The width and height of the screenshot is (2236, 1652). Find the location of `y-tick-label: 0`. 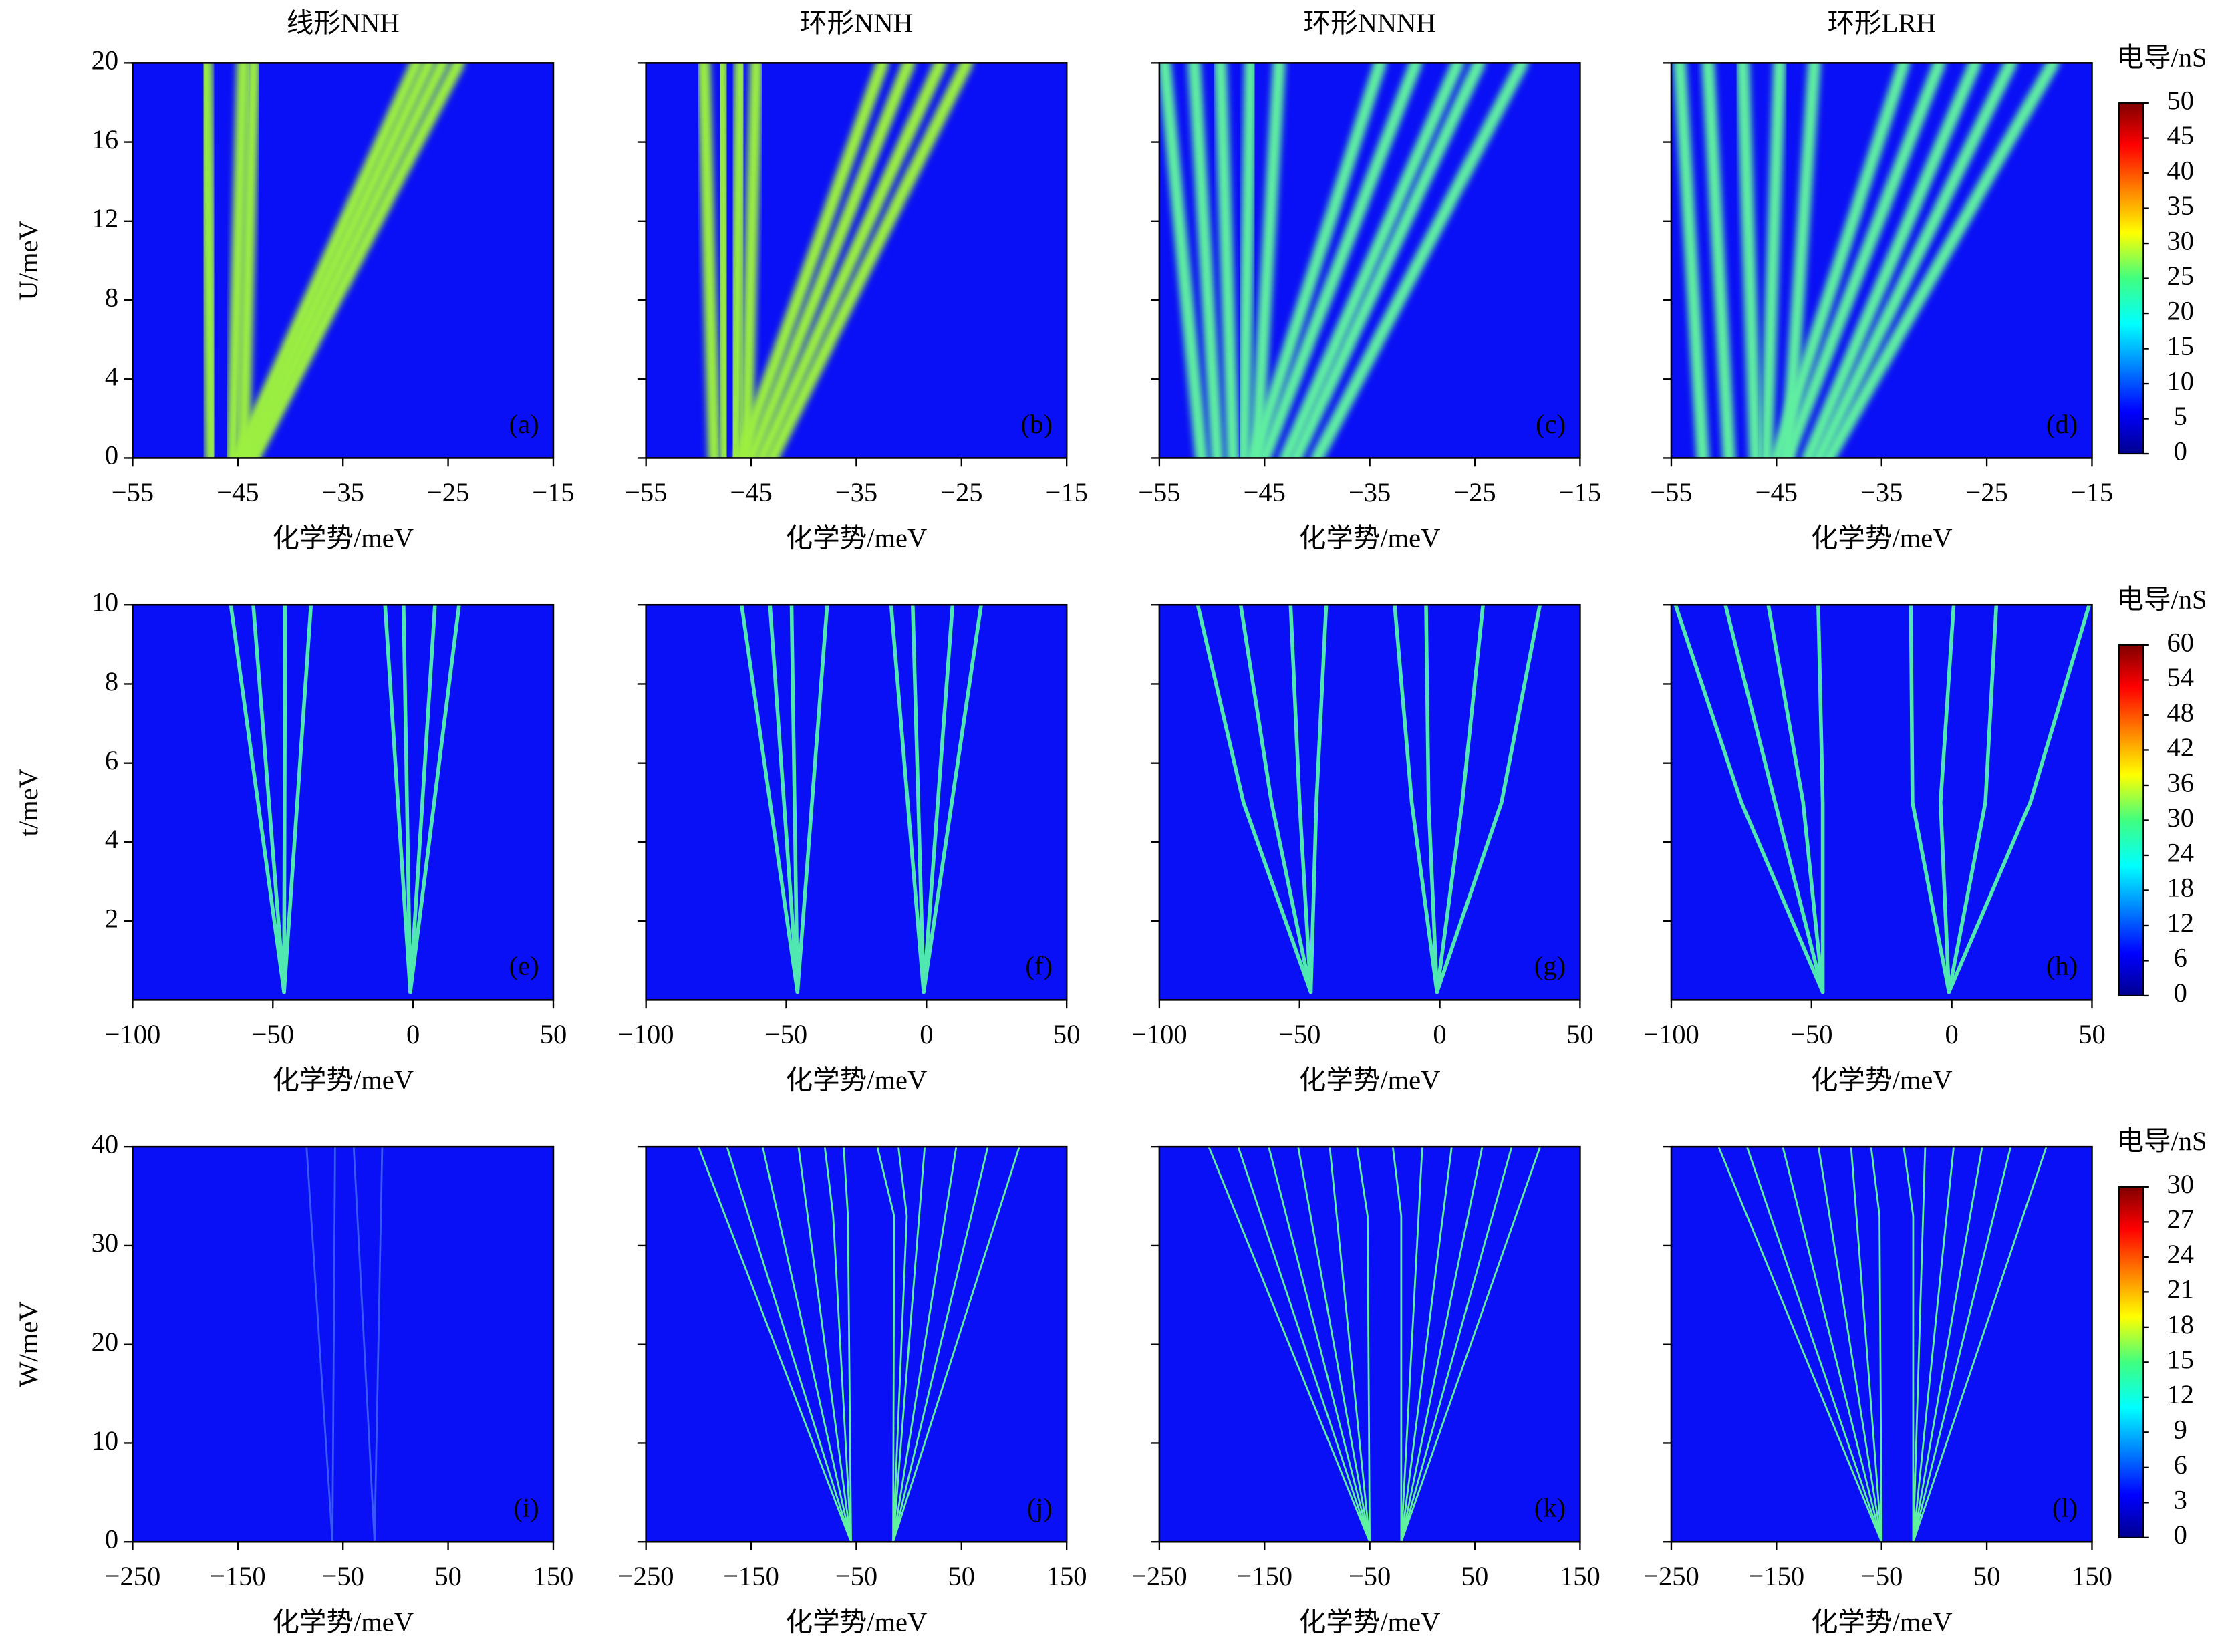

y-tick-label: 0 is located at coordinates (111, 1539).